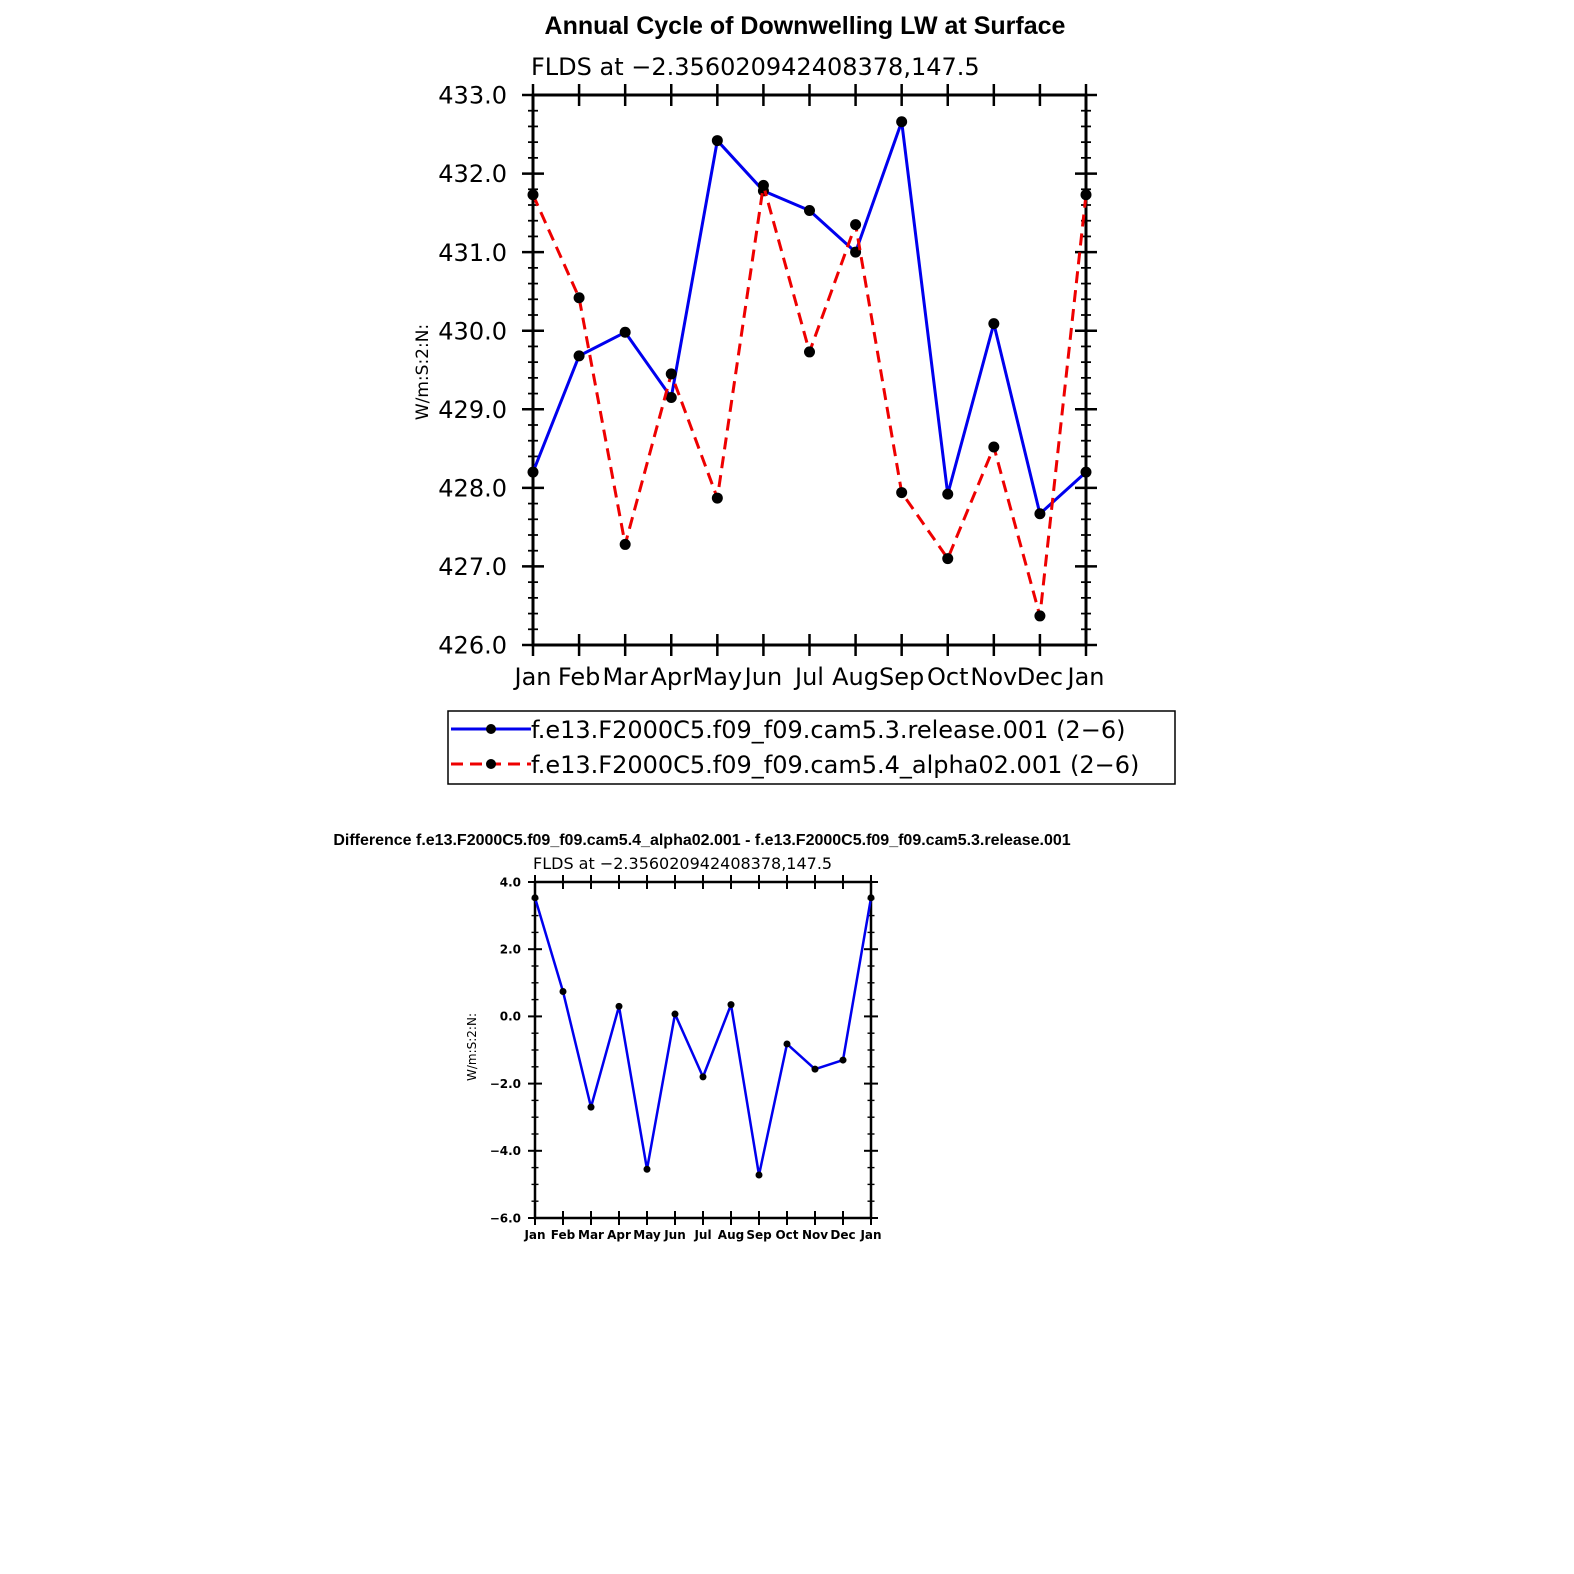  I want to click on chart2-axis-ticks, so click(703, 1050).